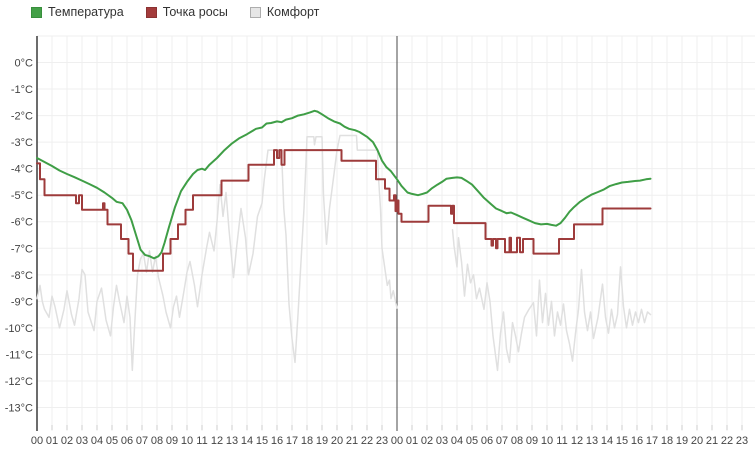 Image resolution: width=755 pixels, height=451 pixels. Describe the element at coordinates (255, 12) in the screenshot. I see `comfort-swatch-icon` at that location.